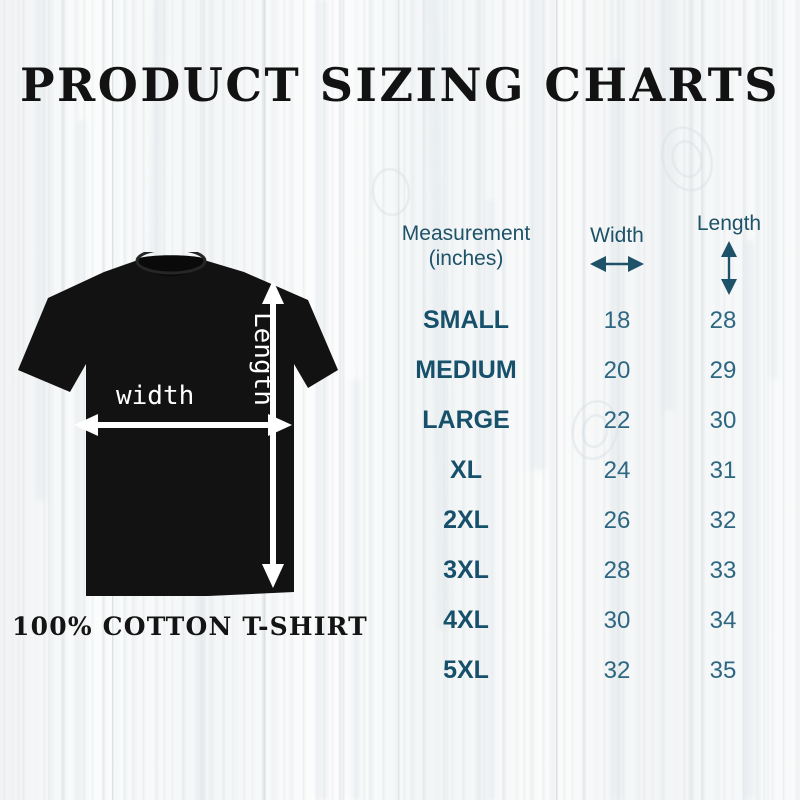 The width and height of the screenshot is (800, 800). I want to click on length-value: 29, so click(723, 370).